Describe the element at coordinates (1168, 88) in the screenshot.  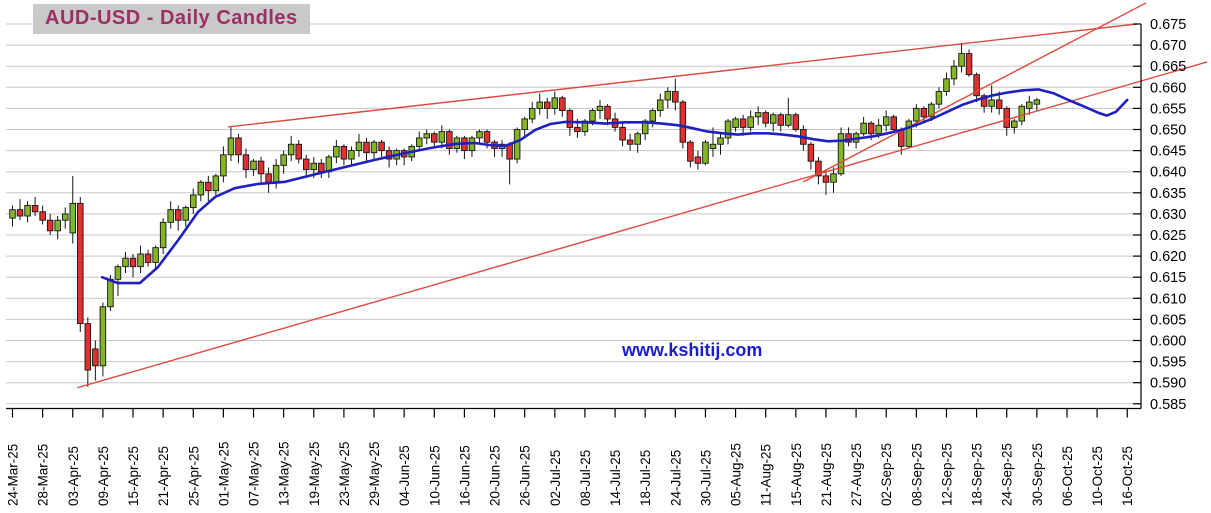
I see `y-tick-label: 0.660` at that location.